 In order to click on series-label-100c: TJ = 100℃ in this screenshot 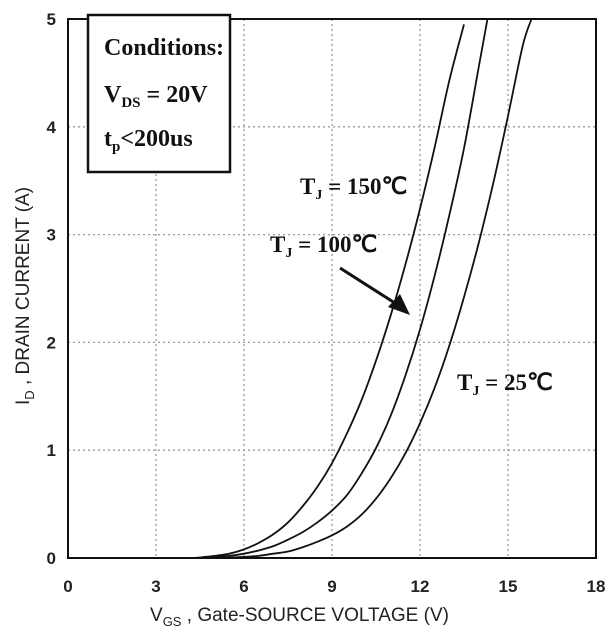, I will do `click(323, 246)`.